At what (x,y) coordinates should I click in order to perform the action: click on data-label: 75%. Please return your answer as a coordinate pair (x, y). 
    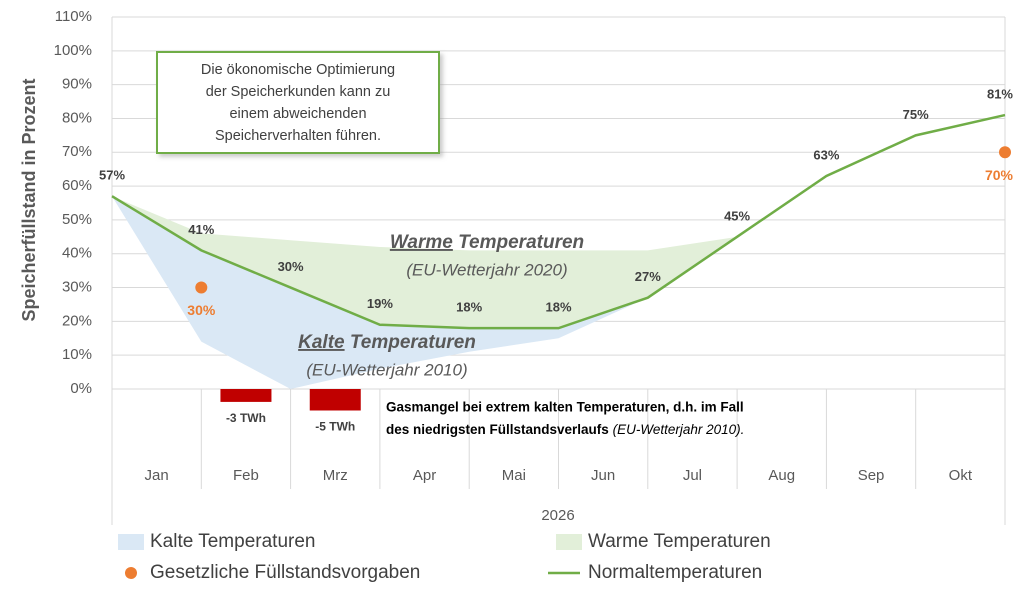
    Looking at the image, I should click on (916, 114).